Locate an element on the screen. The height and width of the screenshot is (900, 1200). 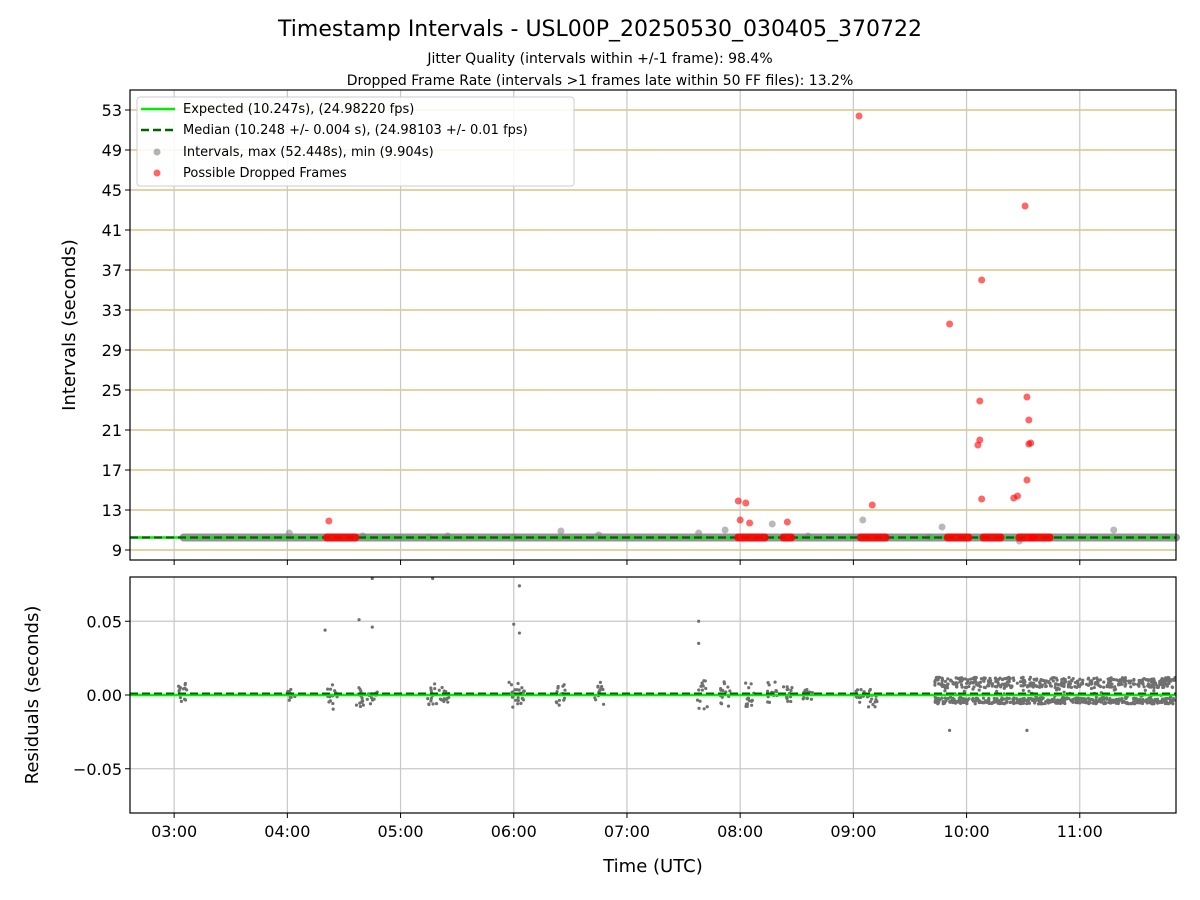
intervals-y-tick-label: 17 is located at coordinates (112, 470).